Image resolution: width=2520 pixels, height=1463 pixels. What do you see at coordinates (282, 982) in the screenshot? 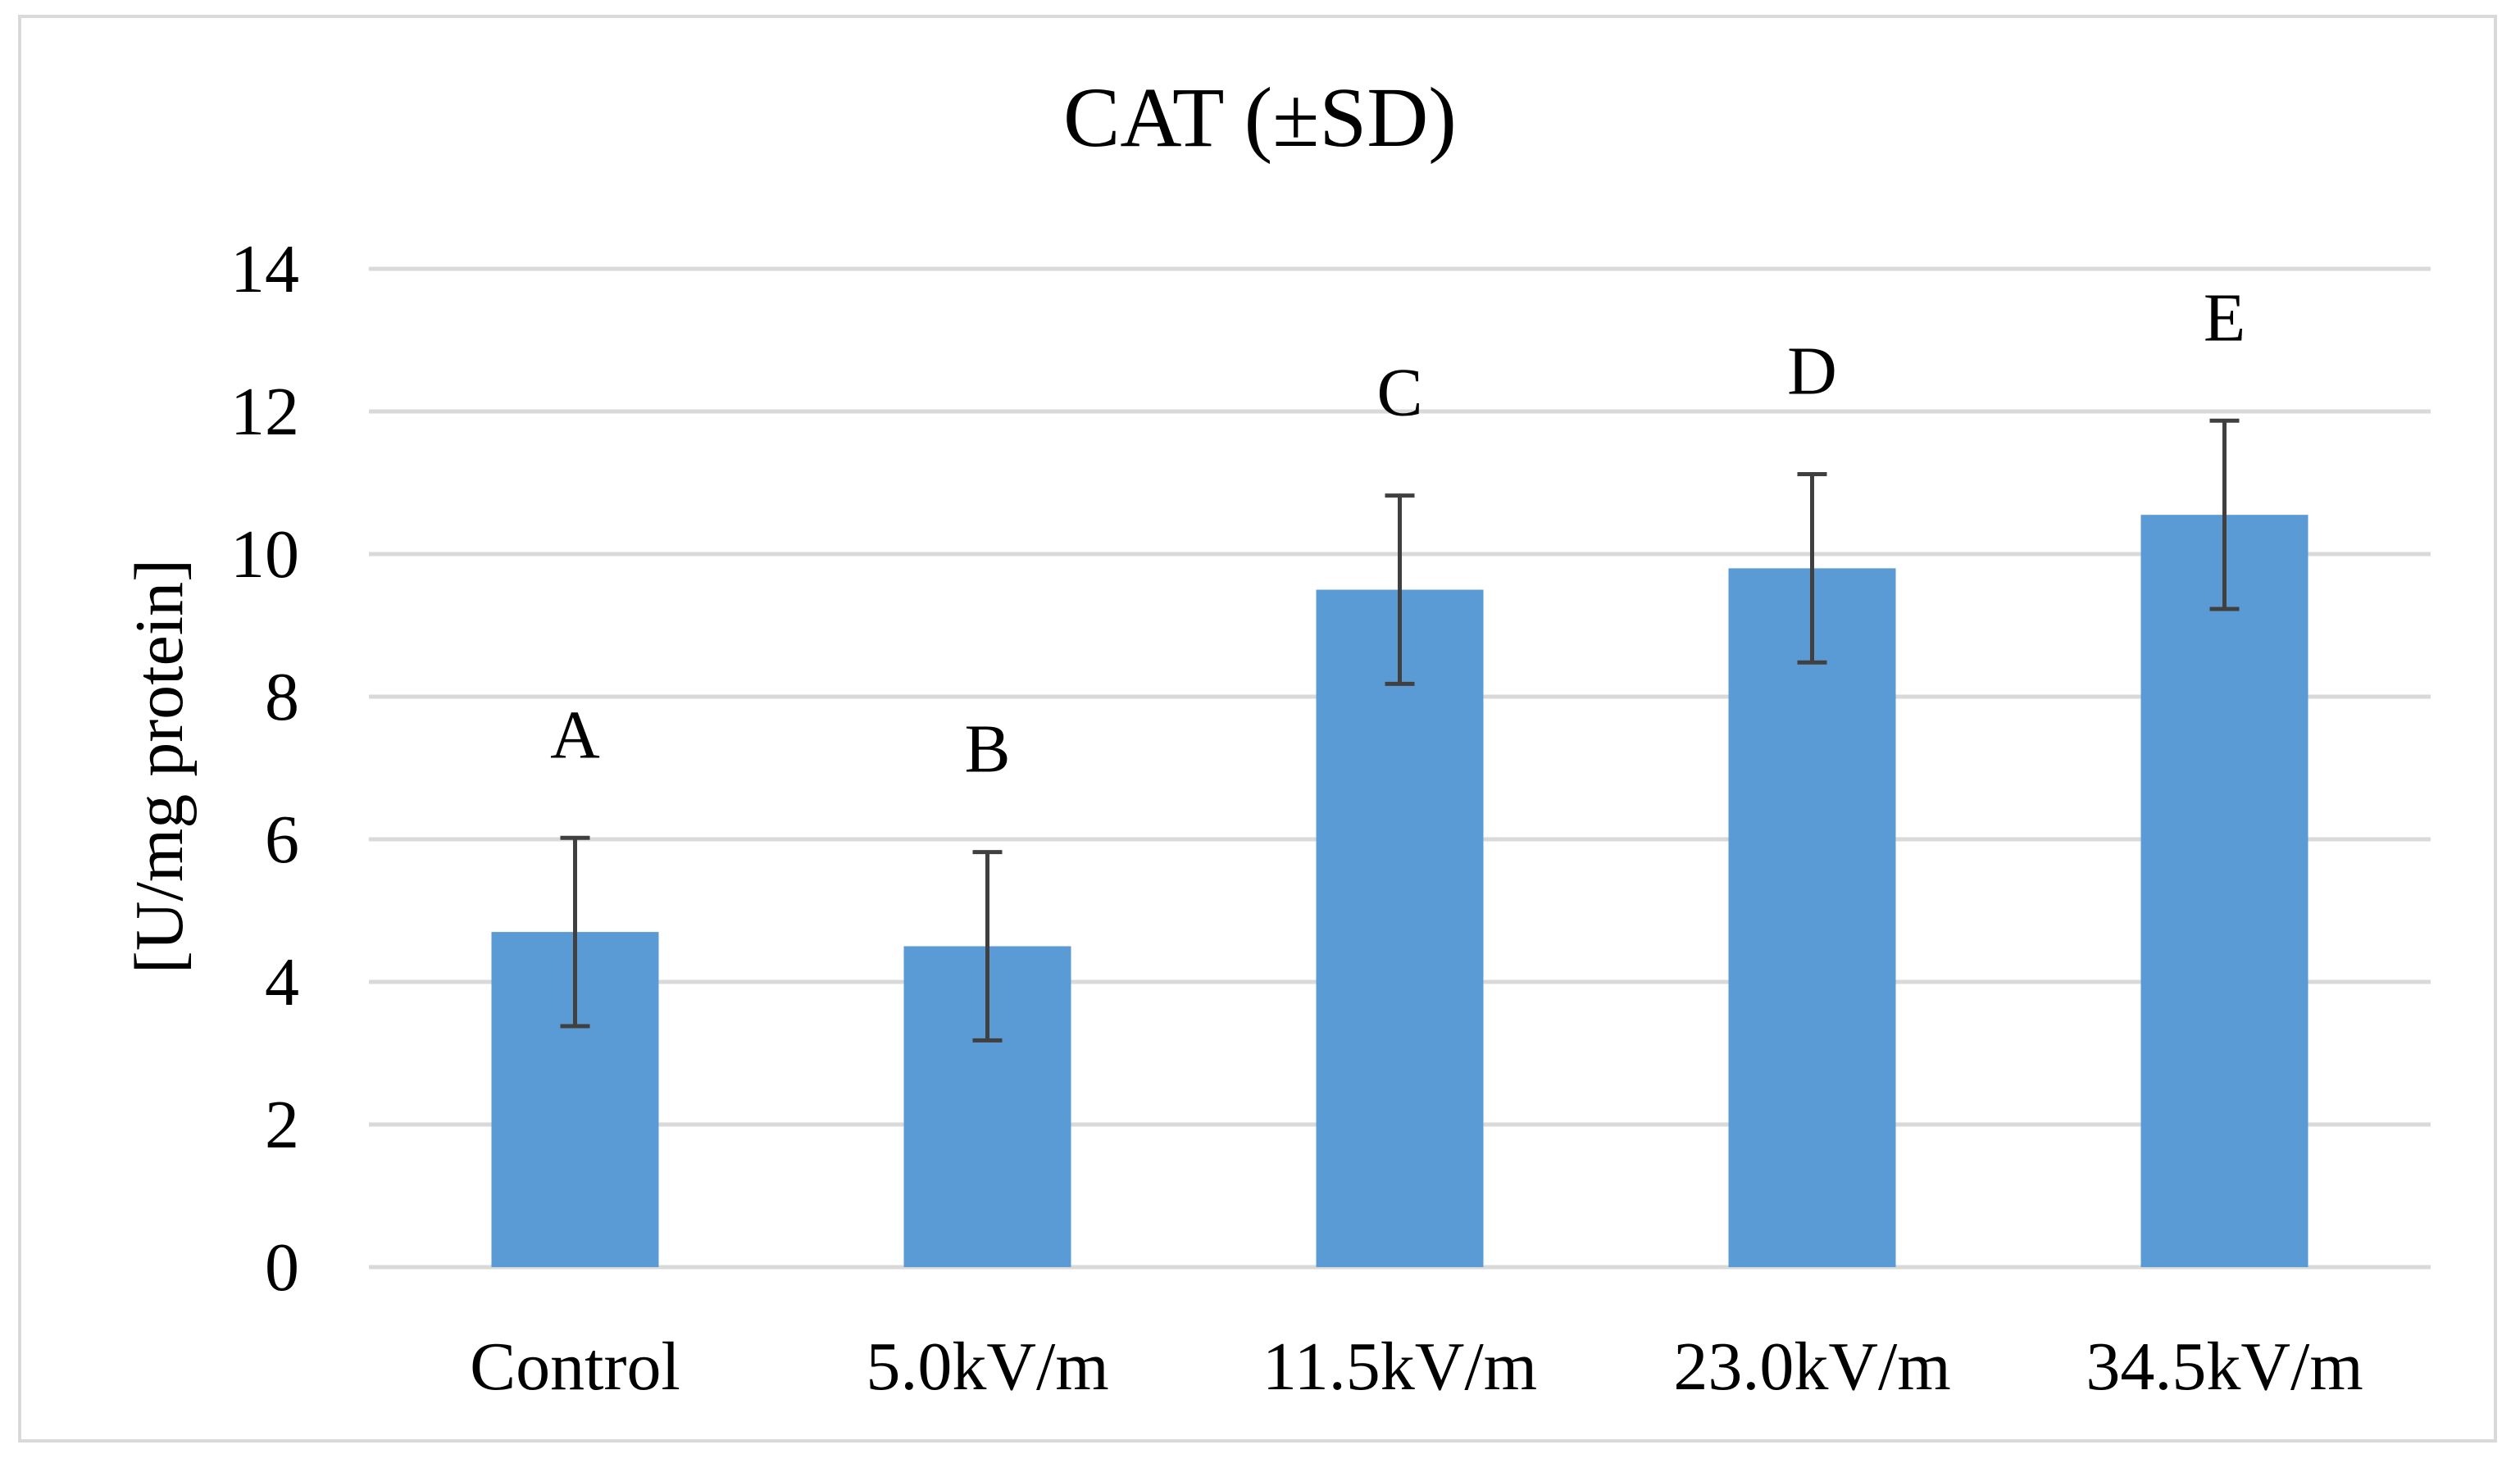
I see `y-tick-label: 4` at bounding box center [282, 982].